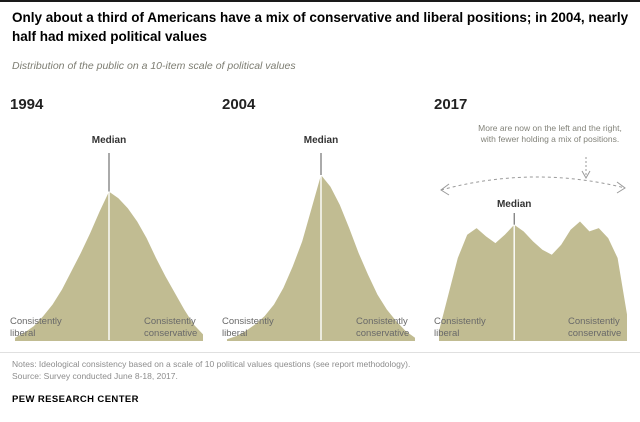 Image resolution: width=640 pixels, height=422 pixels. What do you see at coordinates (451, 104) in the screenshot?
I see `year-label-2017: 2017` at bounding box center [451, 104].